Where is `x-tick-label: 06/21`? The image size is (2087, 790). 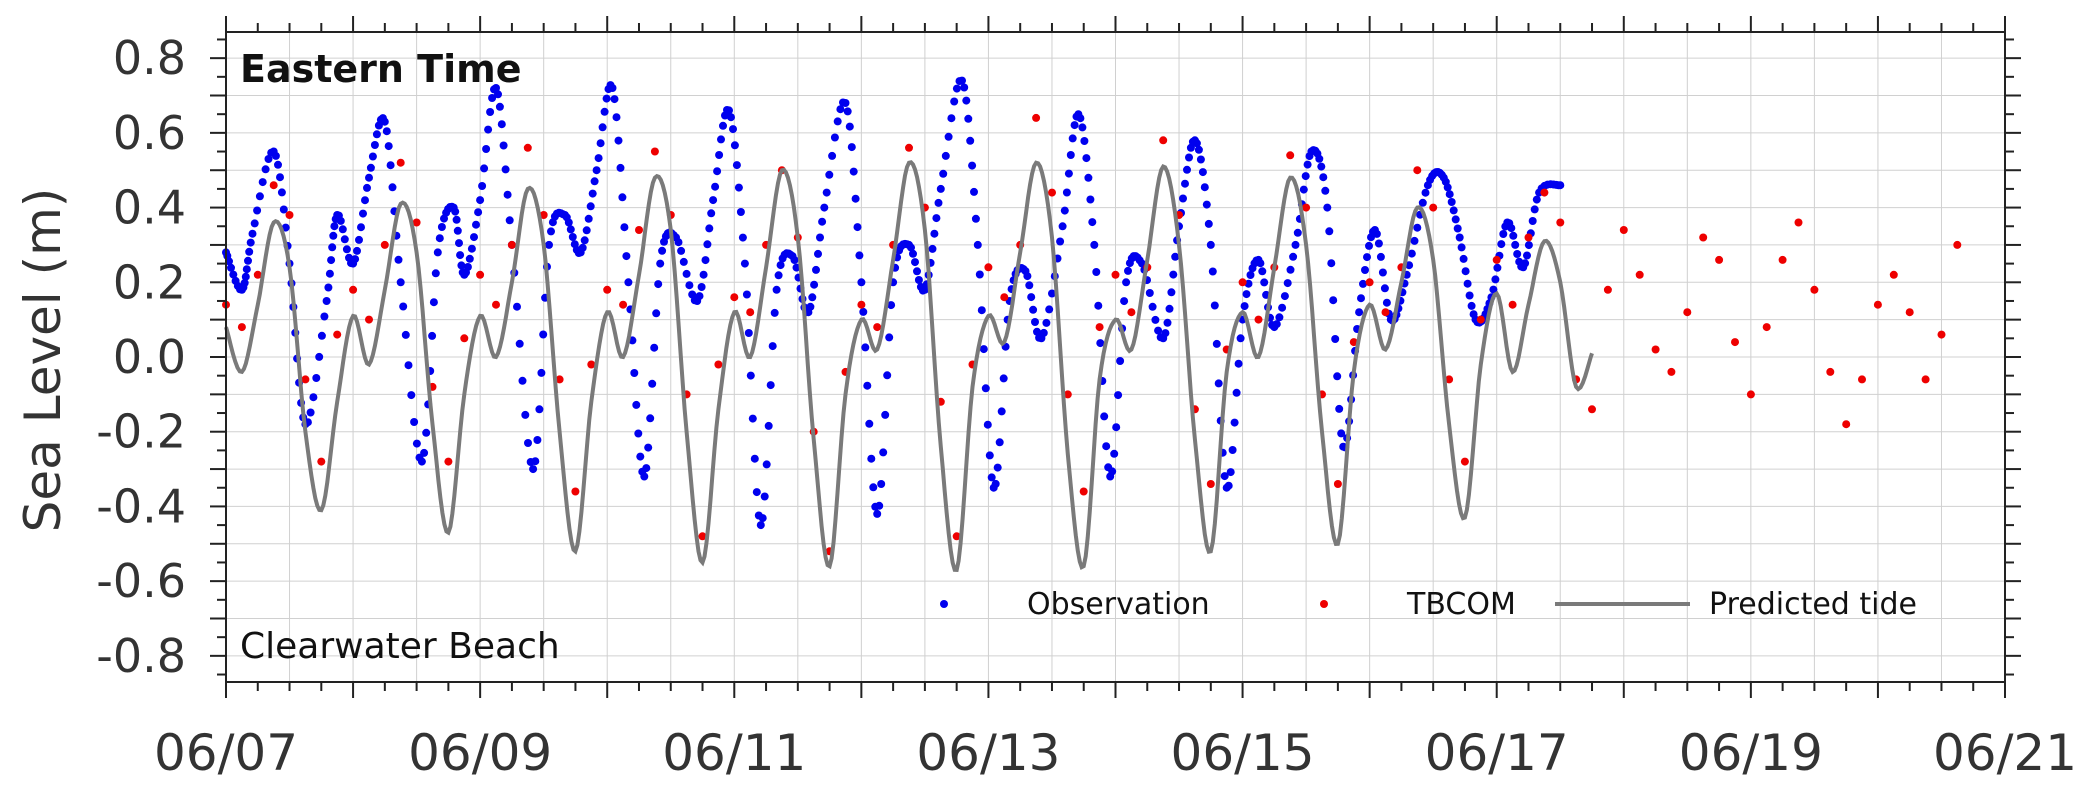
x-tick-label: 06/21 is located at coordinates (2005, 753).